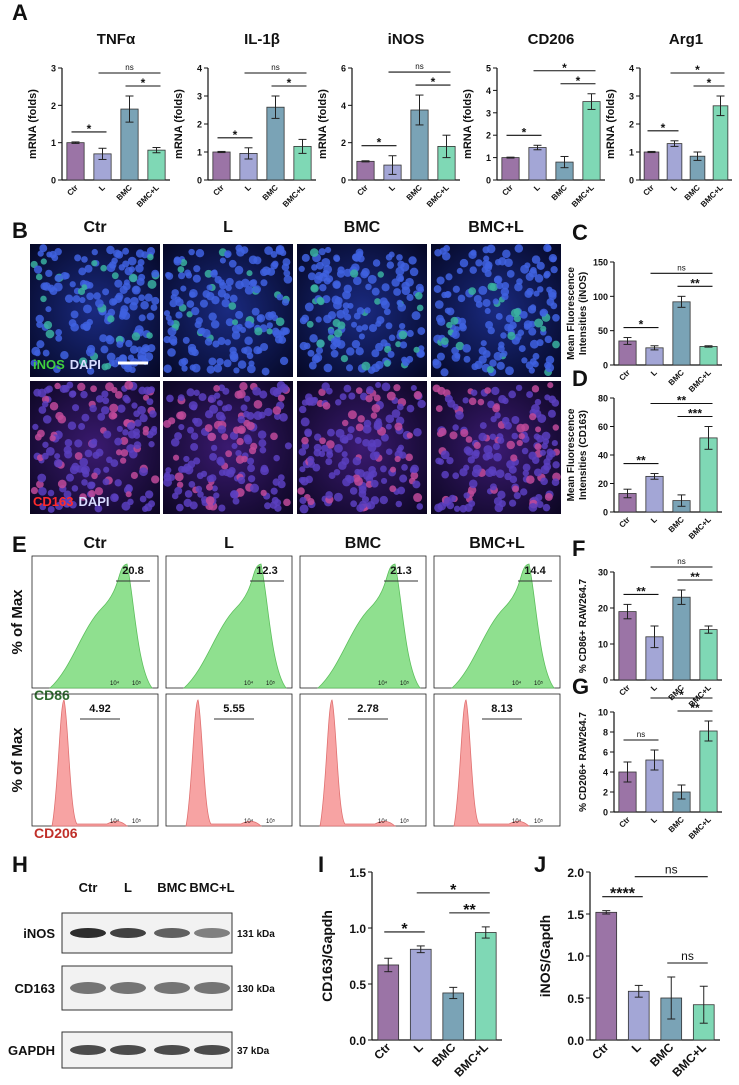  I want to click on y-tick-label: 10, so click(603, 713).